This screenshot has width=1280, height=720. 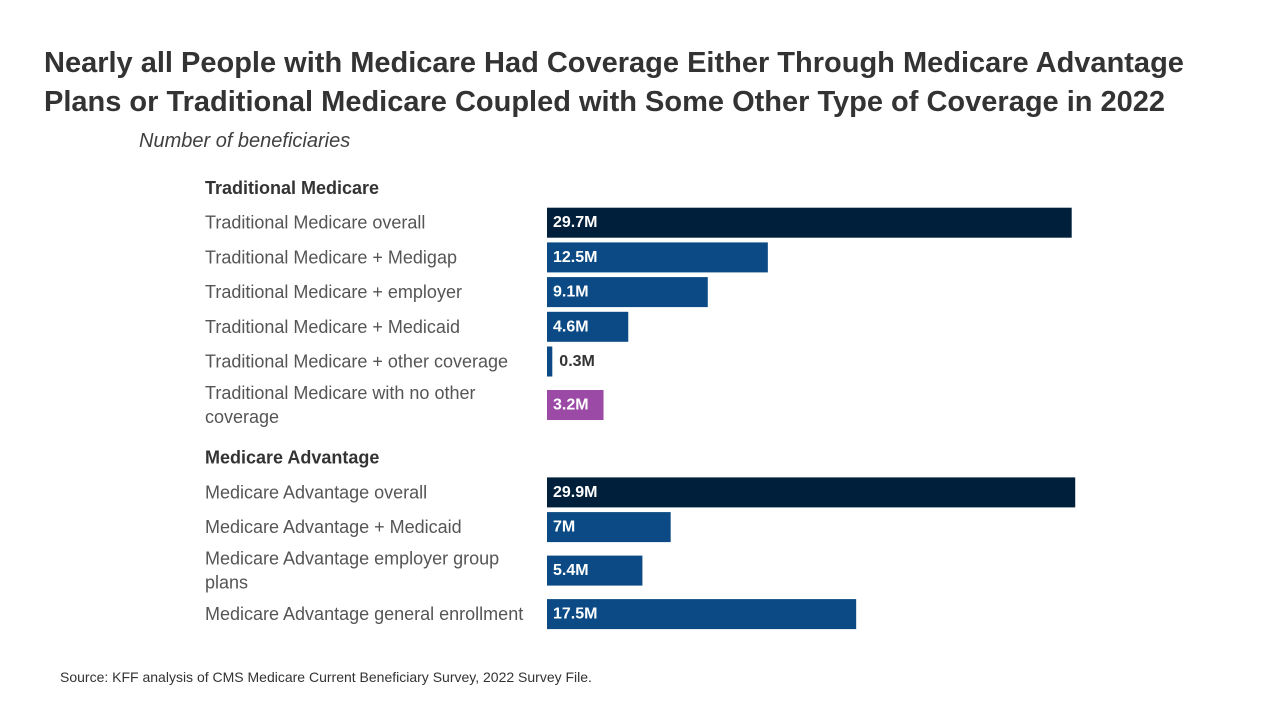 I want to click on category-label-line: coverage, so click(x=242, y=417).